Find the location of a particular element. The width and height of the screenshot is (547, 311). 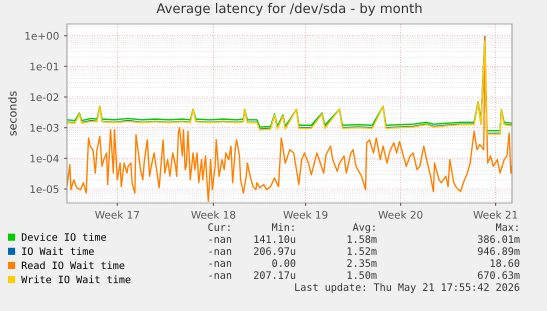

x-tick-label: Week 20 is located at coordinates (400, 214).